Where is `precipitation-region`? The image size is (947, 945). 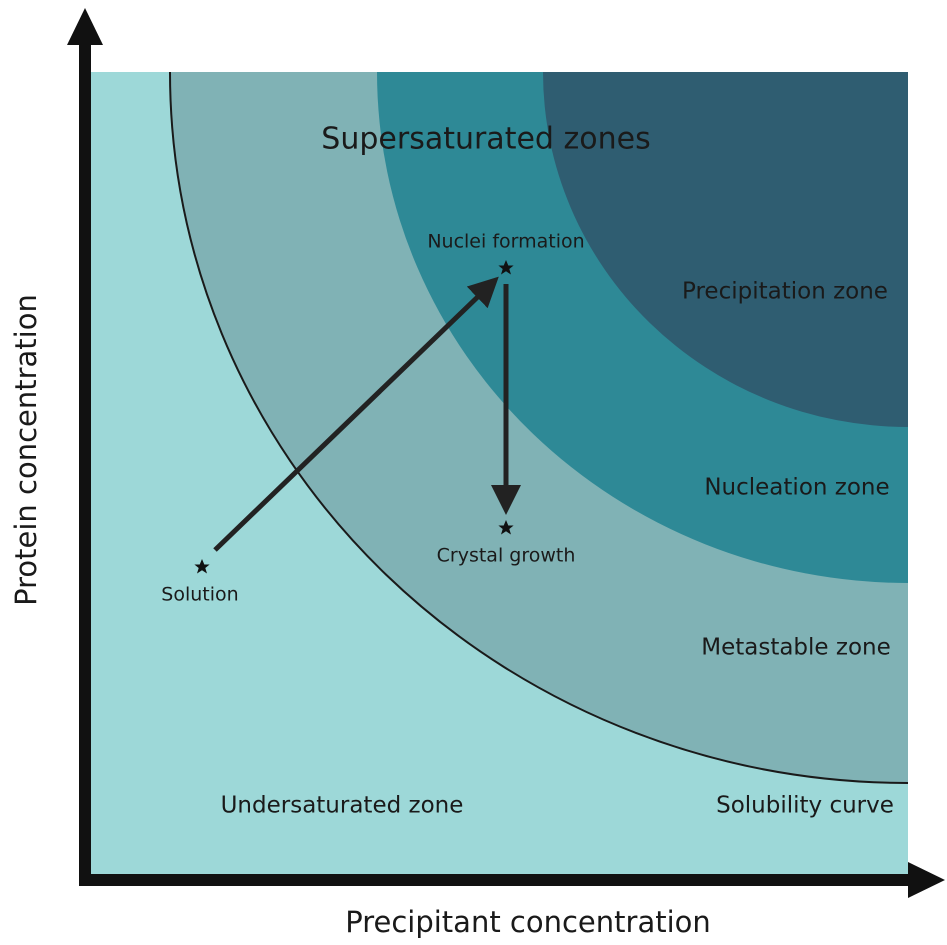 precipitation-region is located at coordinates (725, 249).